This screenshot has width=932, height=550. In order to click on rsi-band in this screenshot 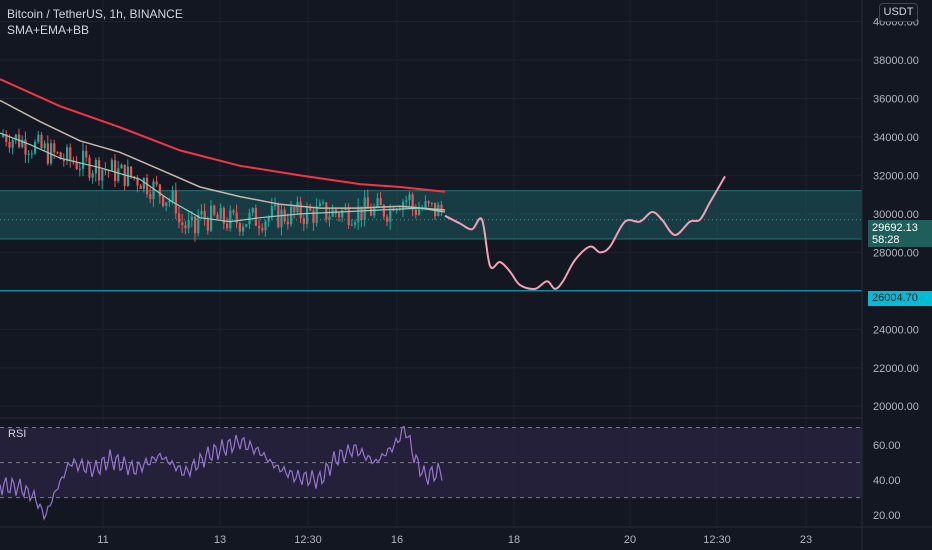, I will do `click(431, 462)`.